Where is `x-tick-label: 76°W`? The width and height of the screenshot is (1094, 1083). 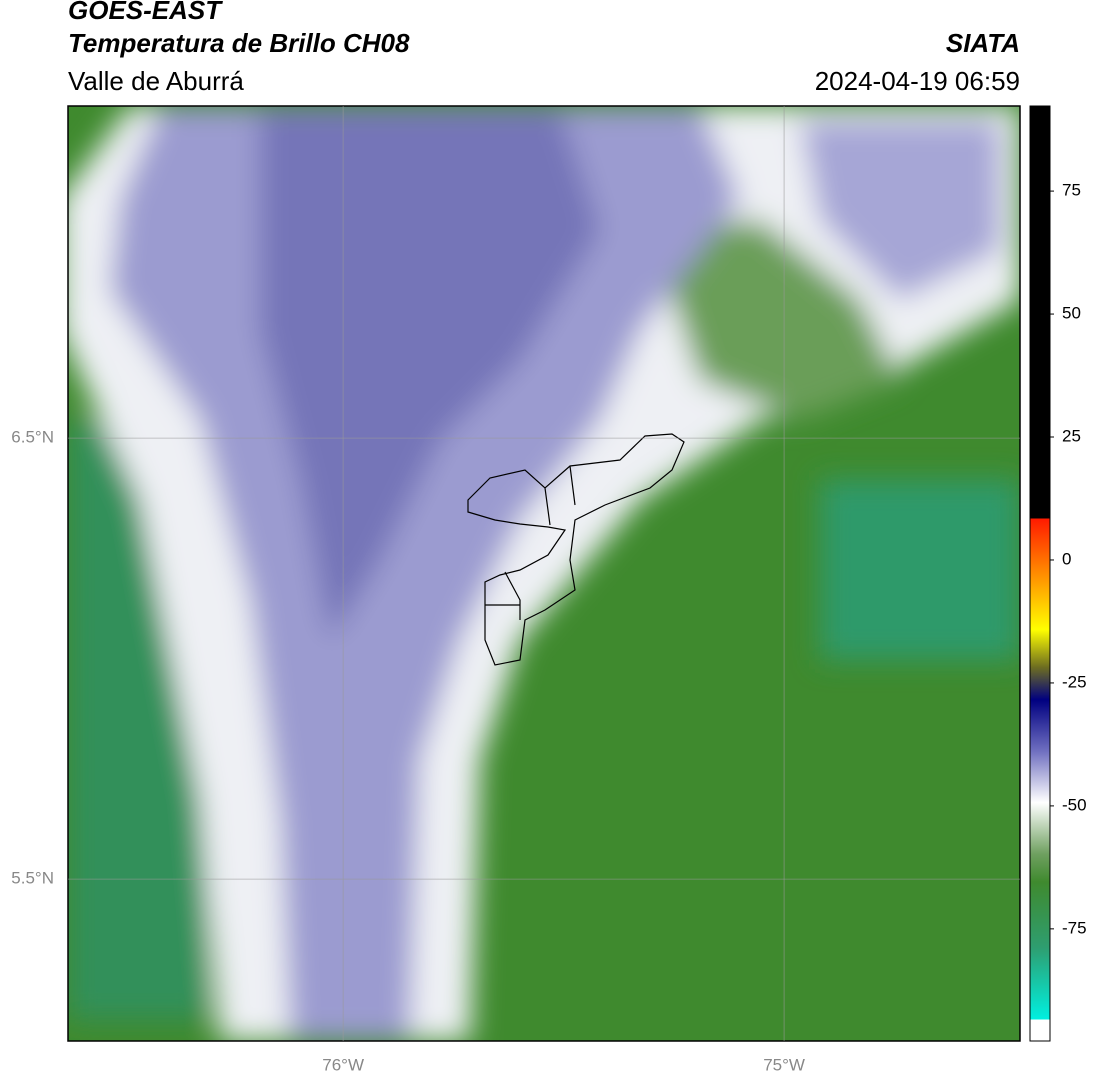
x-tick-label: 76°W is located at coordinates (343, 1064).